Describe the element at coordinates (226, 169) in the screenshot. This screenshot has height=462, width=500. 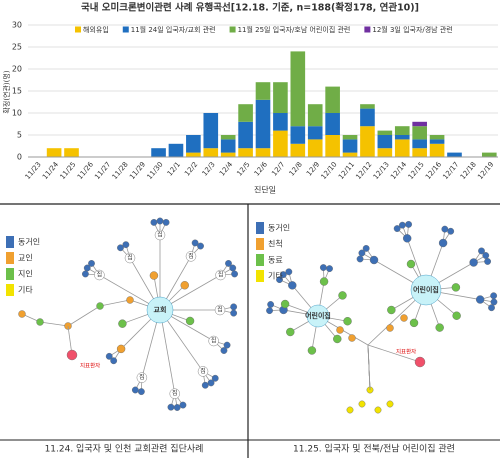
I see `x-tick-label: 12/4` at that location.